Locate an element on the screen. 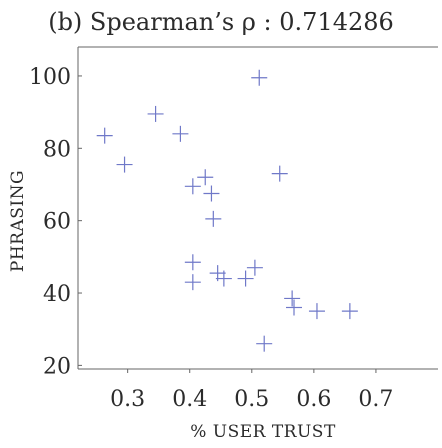 The height and width of the screenshot is (448, 442). x-axis-label: % USER TRUST is located at coordinates (263, 432).